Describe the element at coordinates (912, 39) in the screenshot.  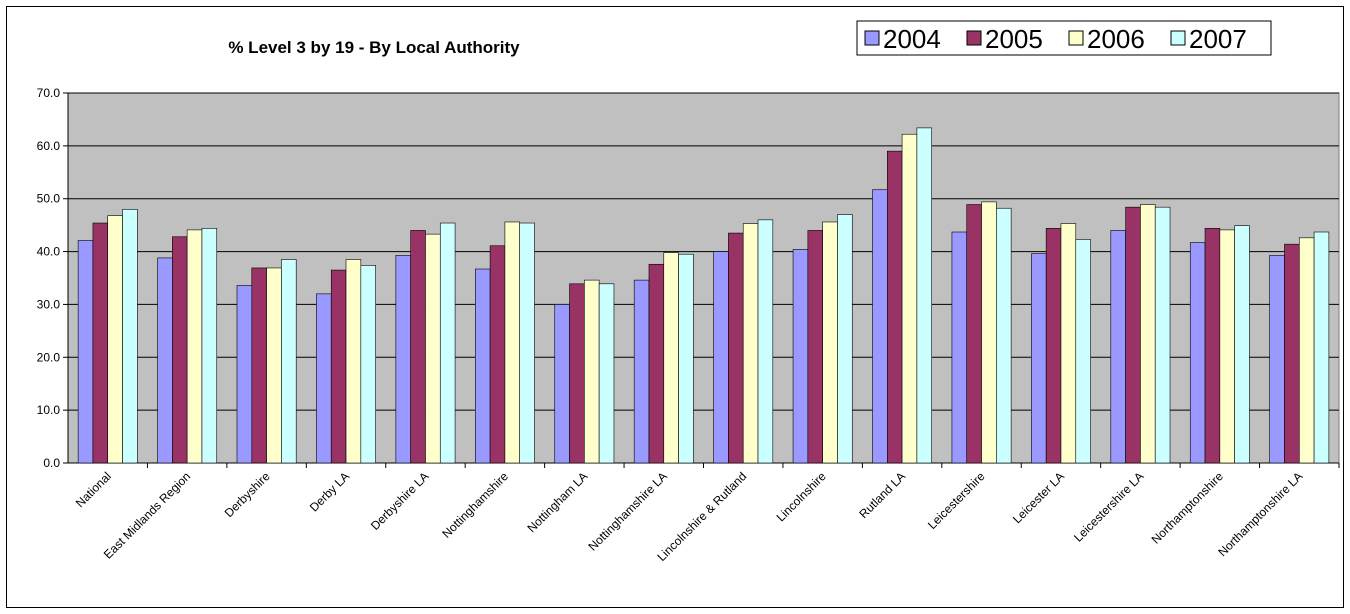
I see `legend-label: 2004` at that location.